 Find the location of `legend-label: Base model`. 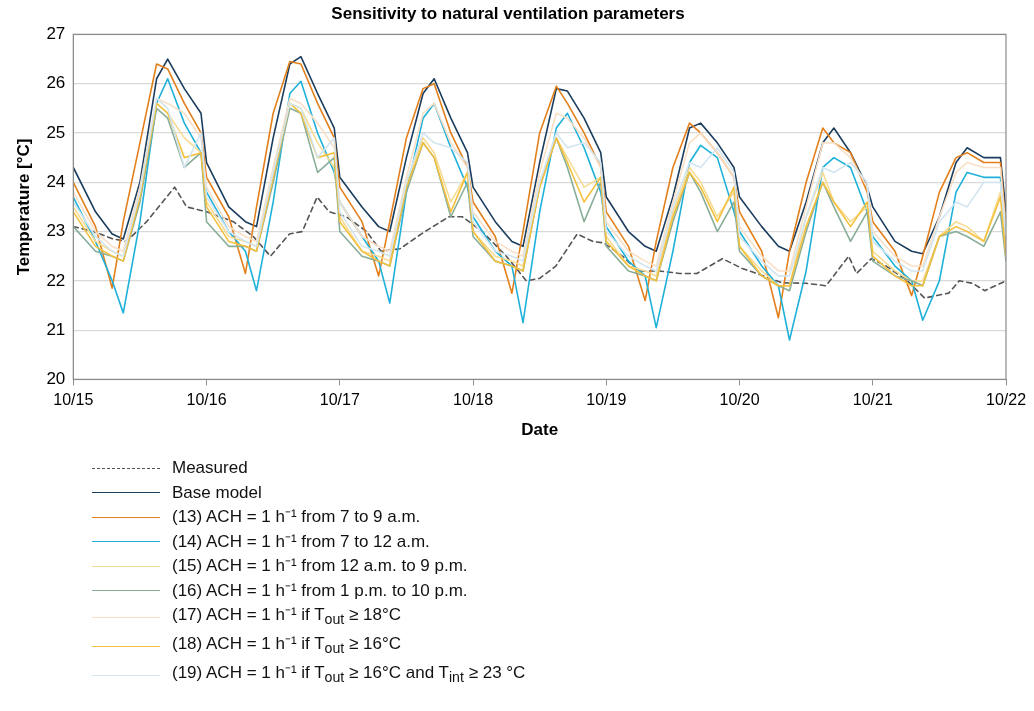

legend-label: Base model is located at coordinates (217, 492).